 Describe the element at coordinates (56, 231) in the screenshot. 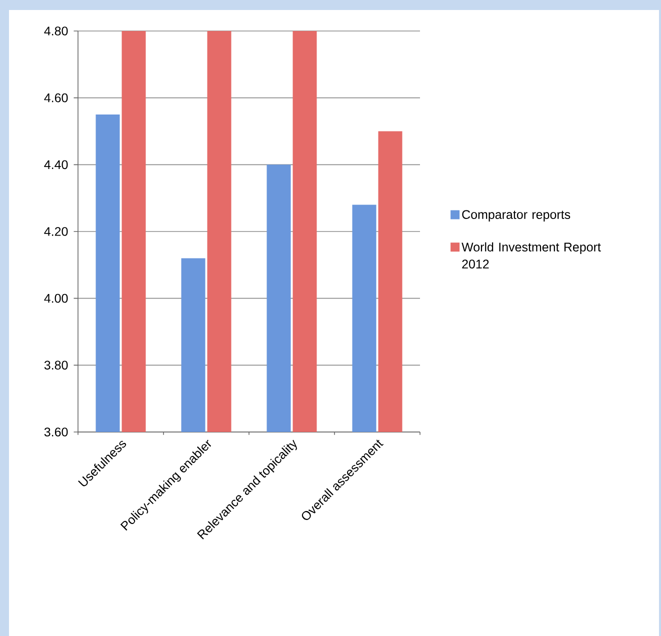

I see `y-tick-label: 4.20` at that location.